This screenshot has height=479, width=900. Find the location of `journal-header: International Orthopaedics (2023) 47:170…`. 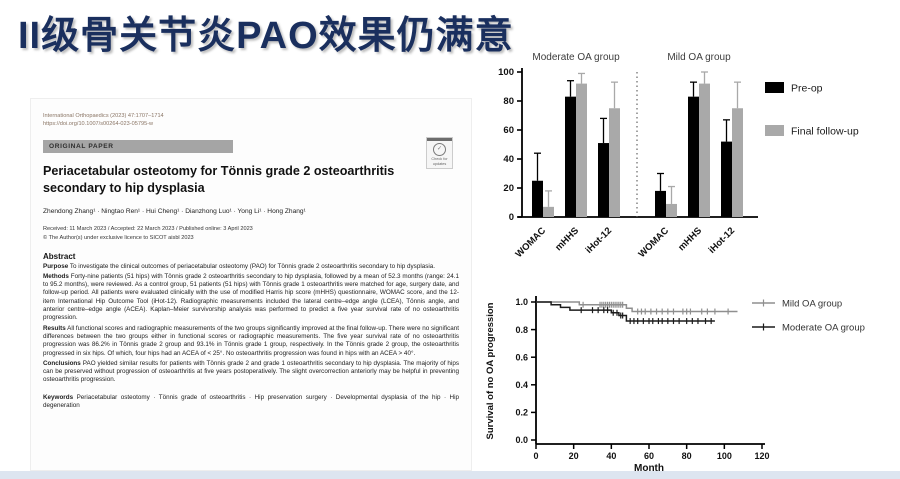

journal-header: International Orthopaedics (2023) 47:170… is located at coordinates (251, 120).